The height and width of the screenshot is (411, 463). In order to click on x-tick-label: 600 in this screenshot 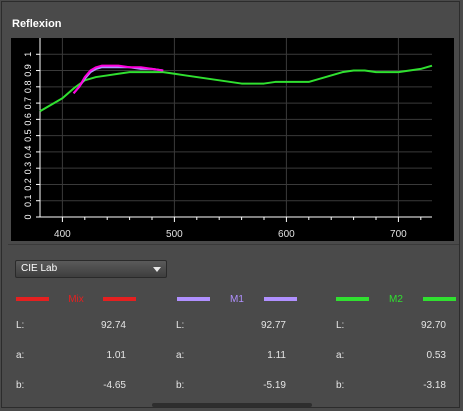, I will do `click(286, 234)`.